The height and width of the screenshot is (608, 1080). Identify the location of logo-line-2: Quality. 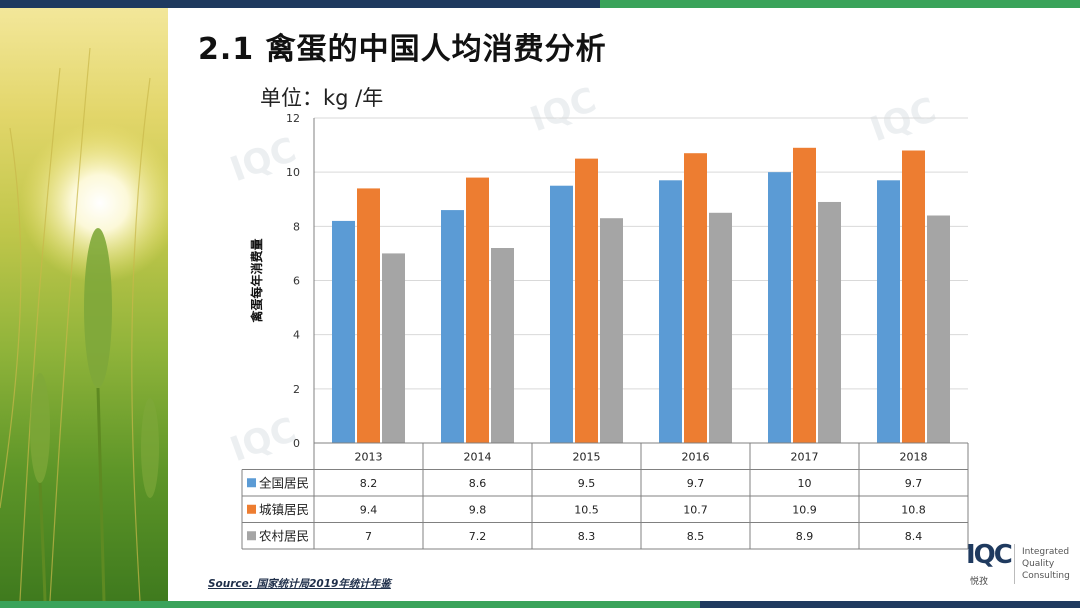
(1038, 564).